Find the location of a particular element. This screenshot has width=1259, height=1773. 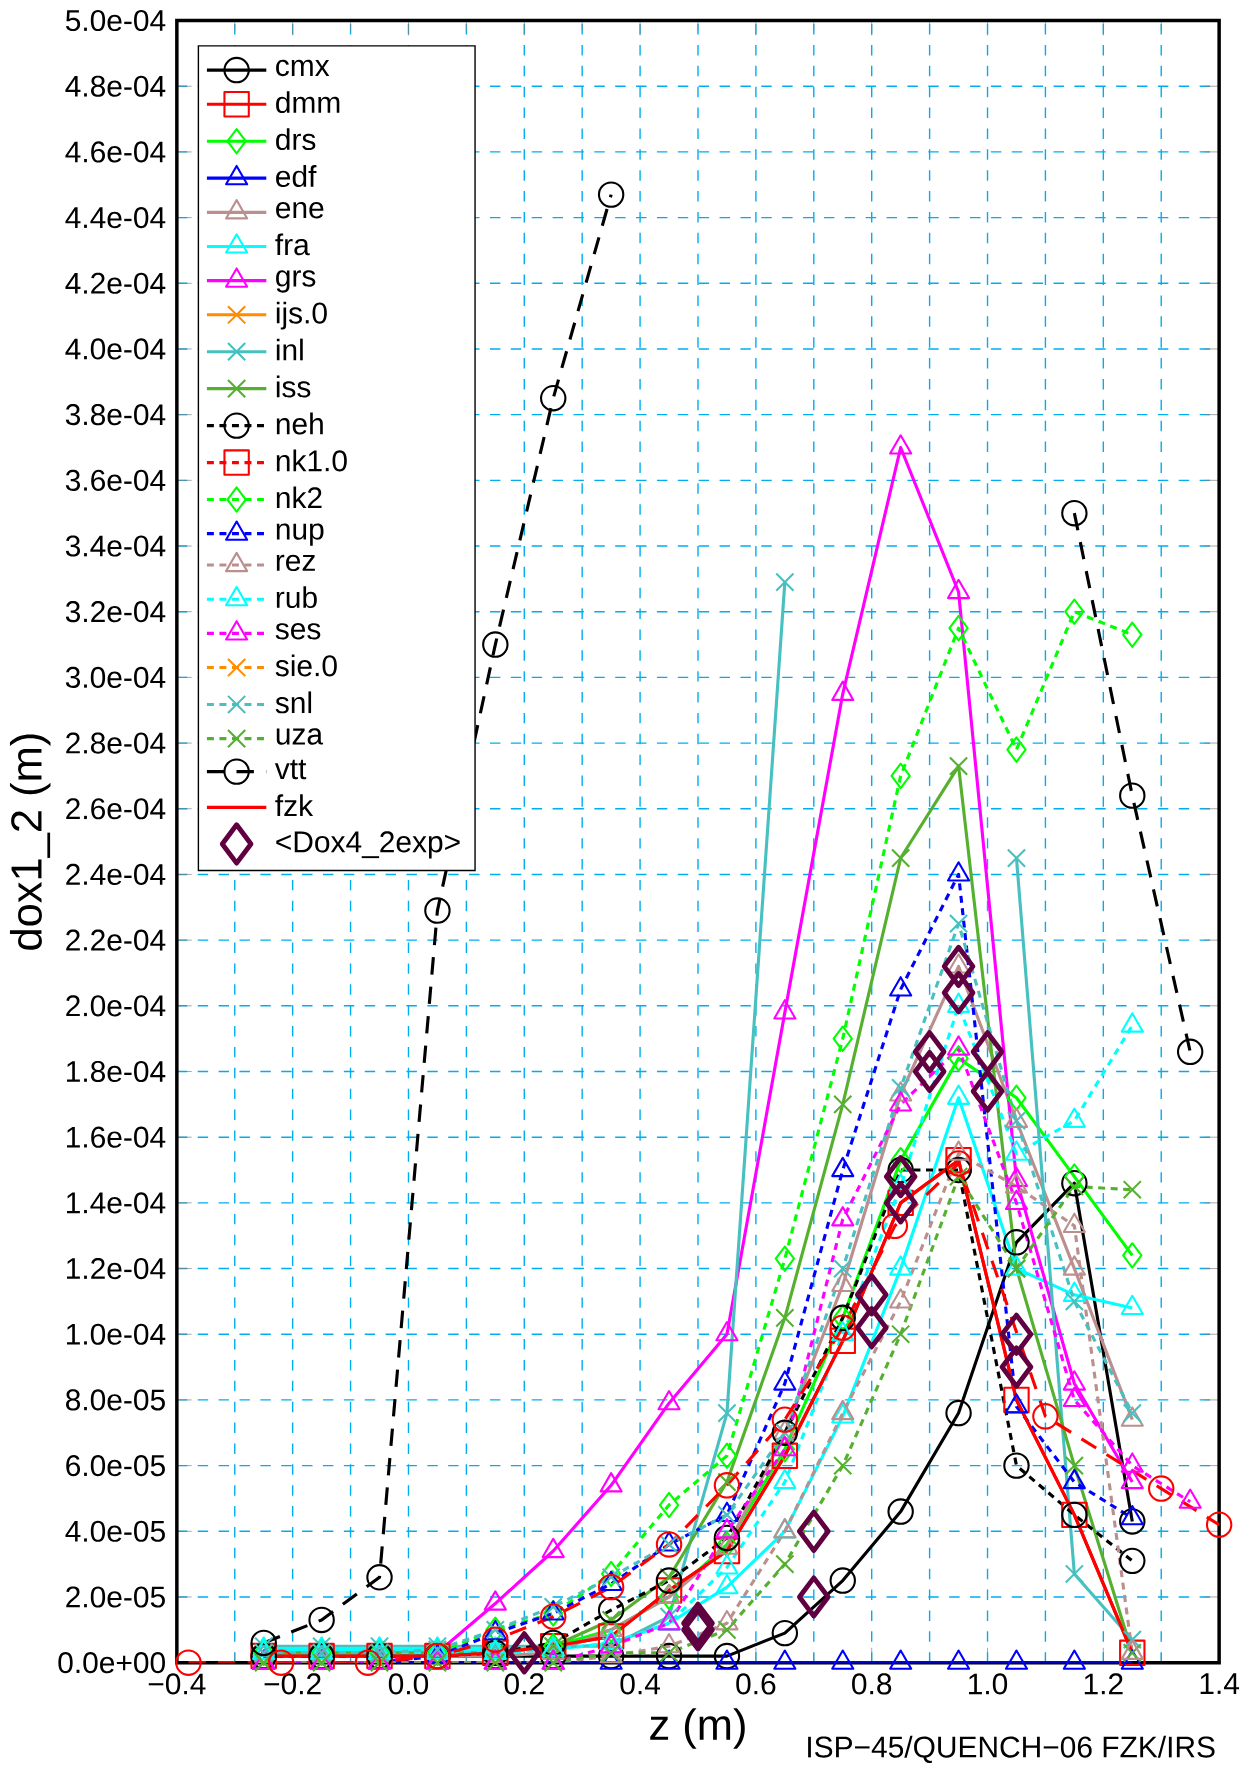

legend-label: rez is located at coordinates (296, 563).